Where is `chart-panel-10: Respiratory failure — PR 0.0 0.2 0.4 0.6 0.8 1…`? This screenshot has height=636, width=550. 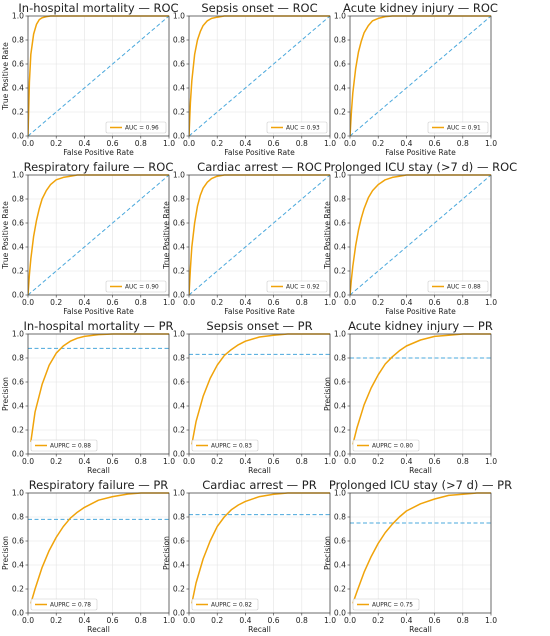
chart-panel-10: Respiratory failure — PR 0.0 0.2 0.4 0.6 0.8 1… is located at coordinates (88, 556).